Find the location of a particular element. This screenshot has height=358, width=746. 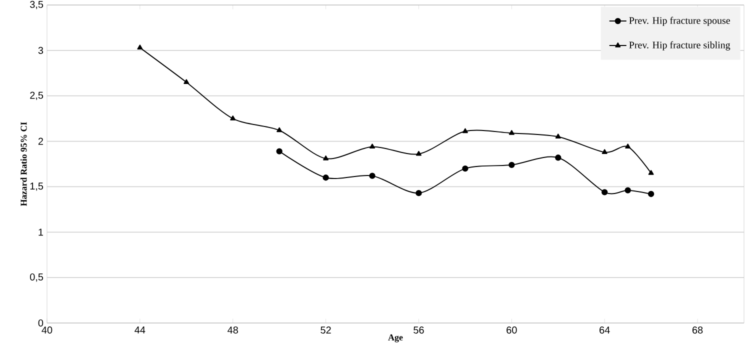

x-tick-label: 56 is located at coordinates (419, 330).